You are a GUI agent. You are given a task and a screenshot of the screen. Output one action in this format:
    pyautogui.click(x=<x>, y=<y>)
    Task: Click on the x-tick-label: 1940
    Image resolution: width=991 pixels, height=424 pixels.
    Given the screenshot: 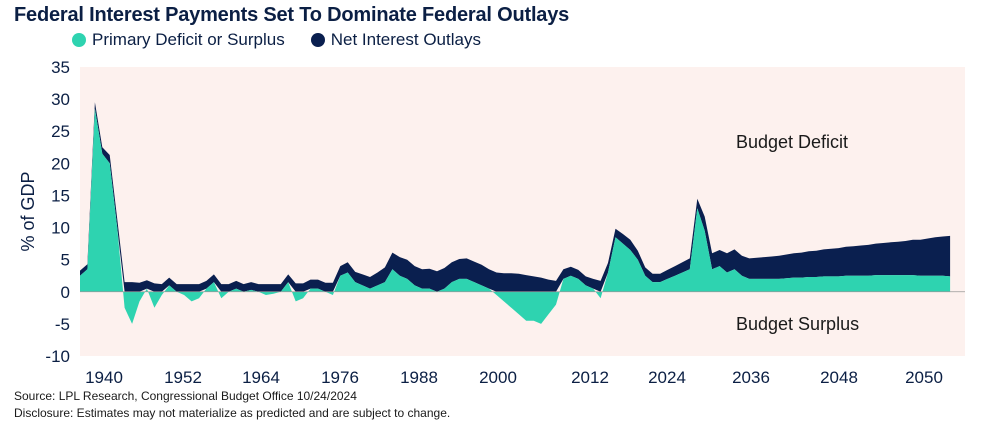 What is the action you would take?
    pyautogui.click(x=104, y=377)
    